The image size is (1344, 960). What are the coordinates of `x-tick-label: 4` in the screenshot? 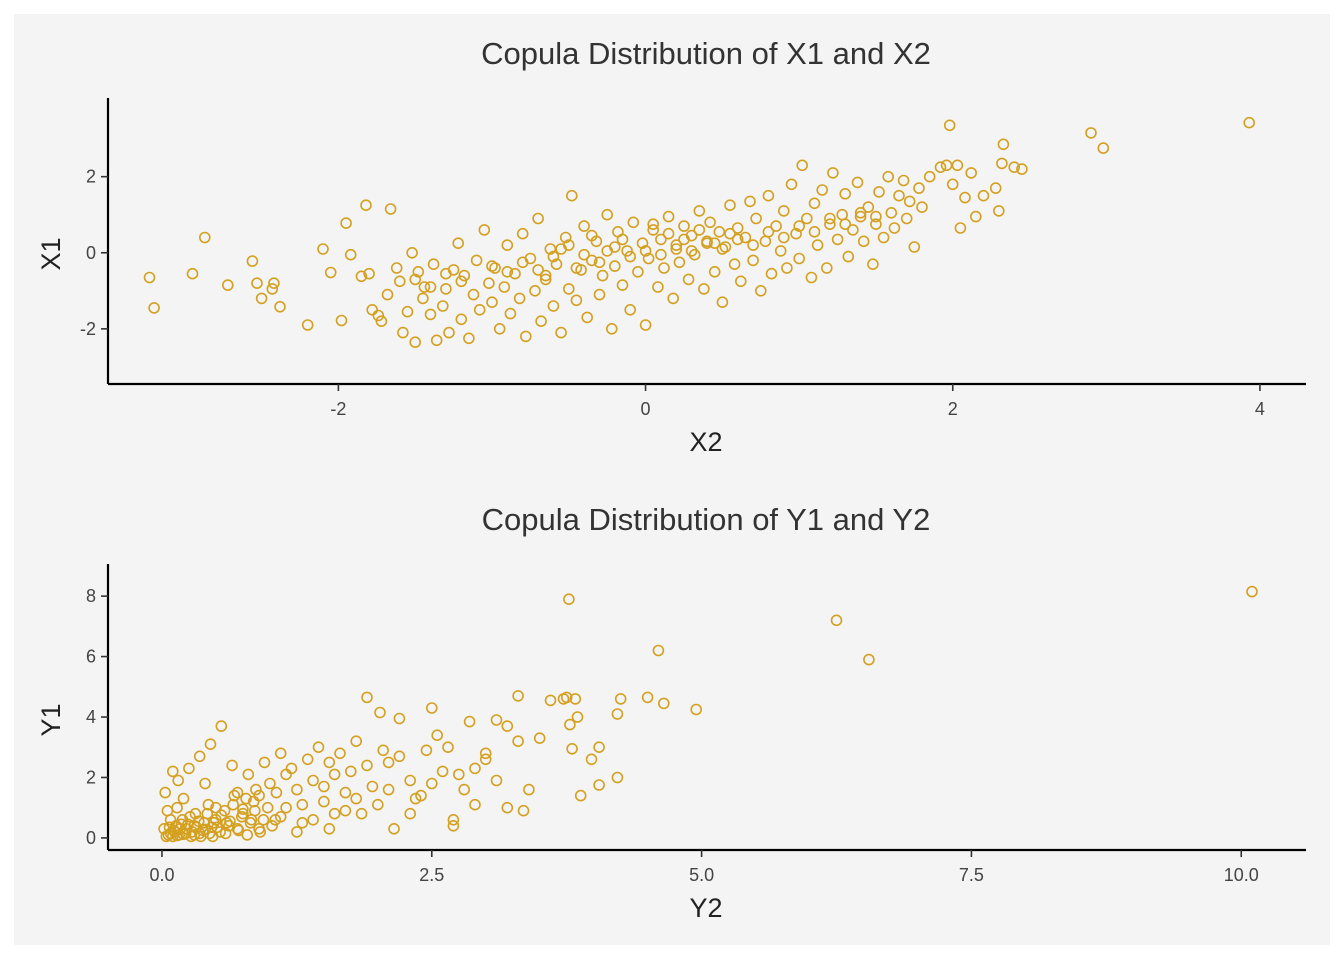 It's located at (1260, 409).